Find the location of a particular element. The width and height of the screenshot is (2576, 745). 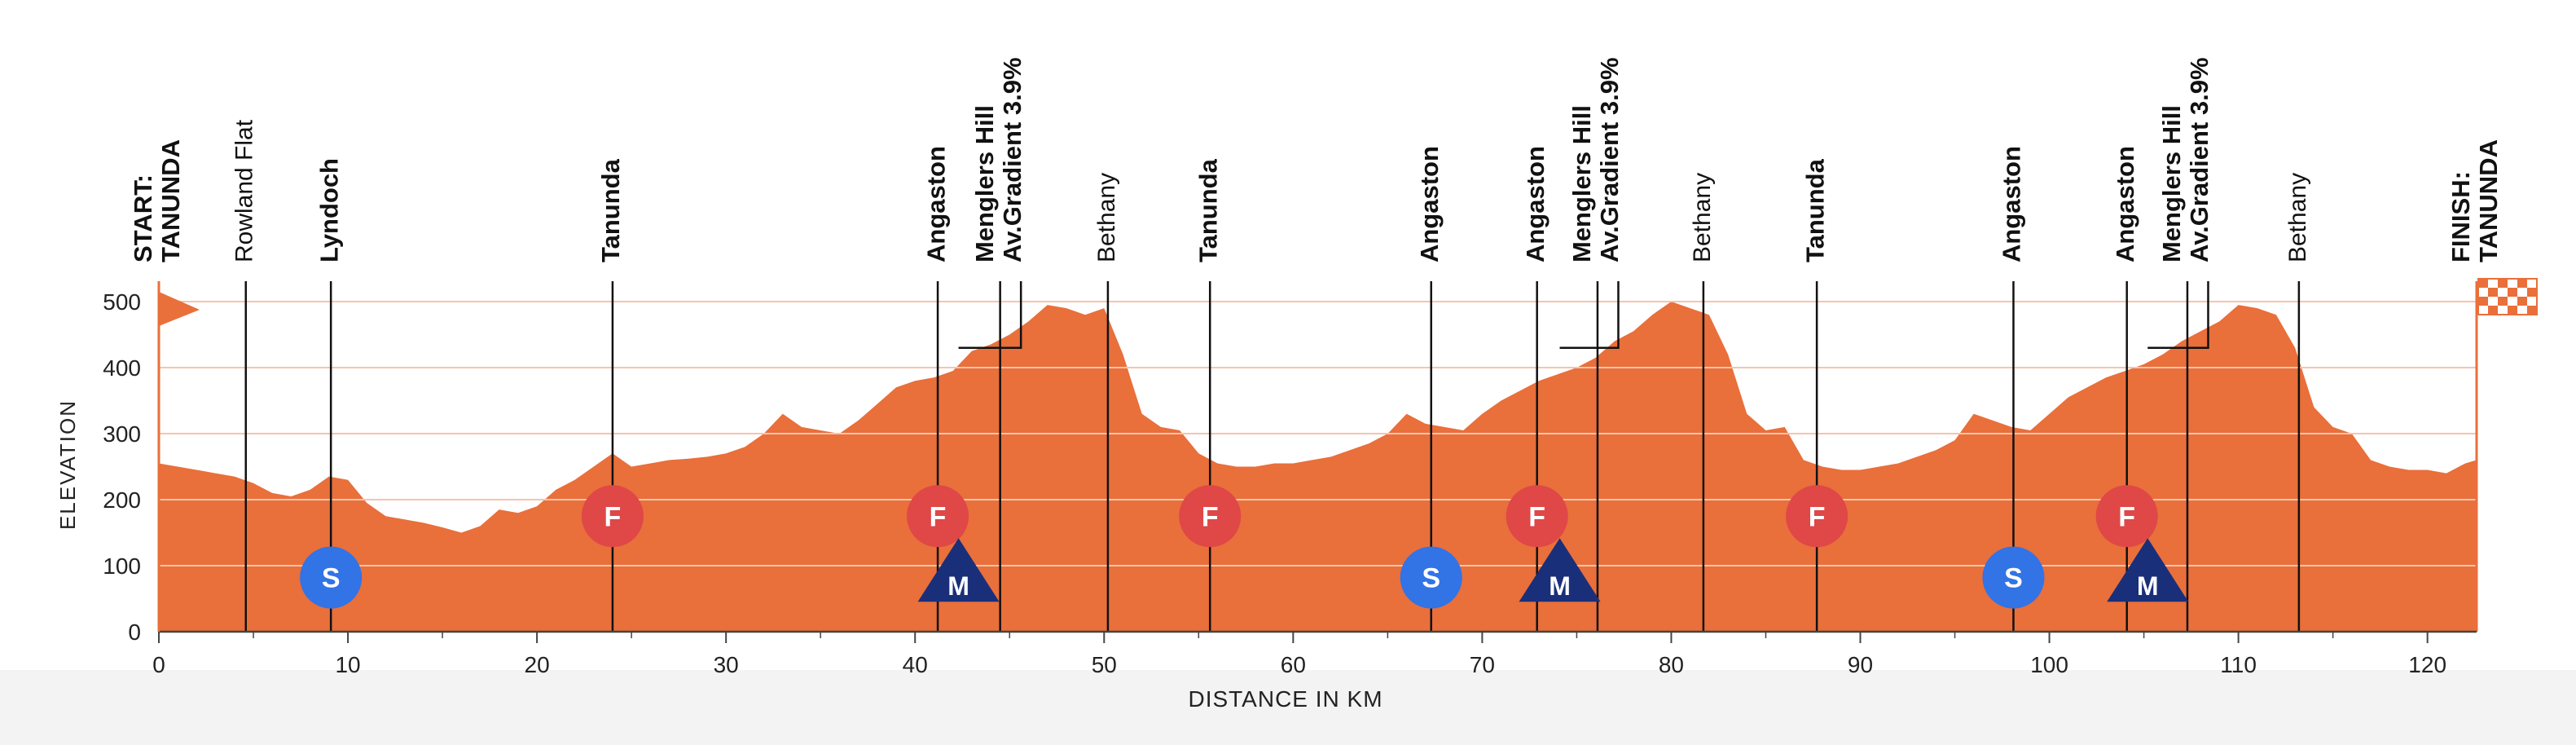

x-tick-label: 120 is located at coordinates (2427, 664).